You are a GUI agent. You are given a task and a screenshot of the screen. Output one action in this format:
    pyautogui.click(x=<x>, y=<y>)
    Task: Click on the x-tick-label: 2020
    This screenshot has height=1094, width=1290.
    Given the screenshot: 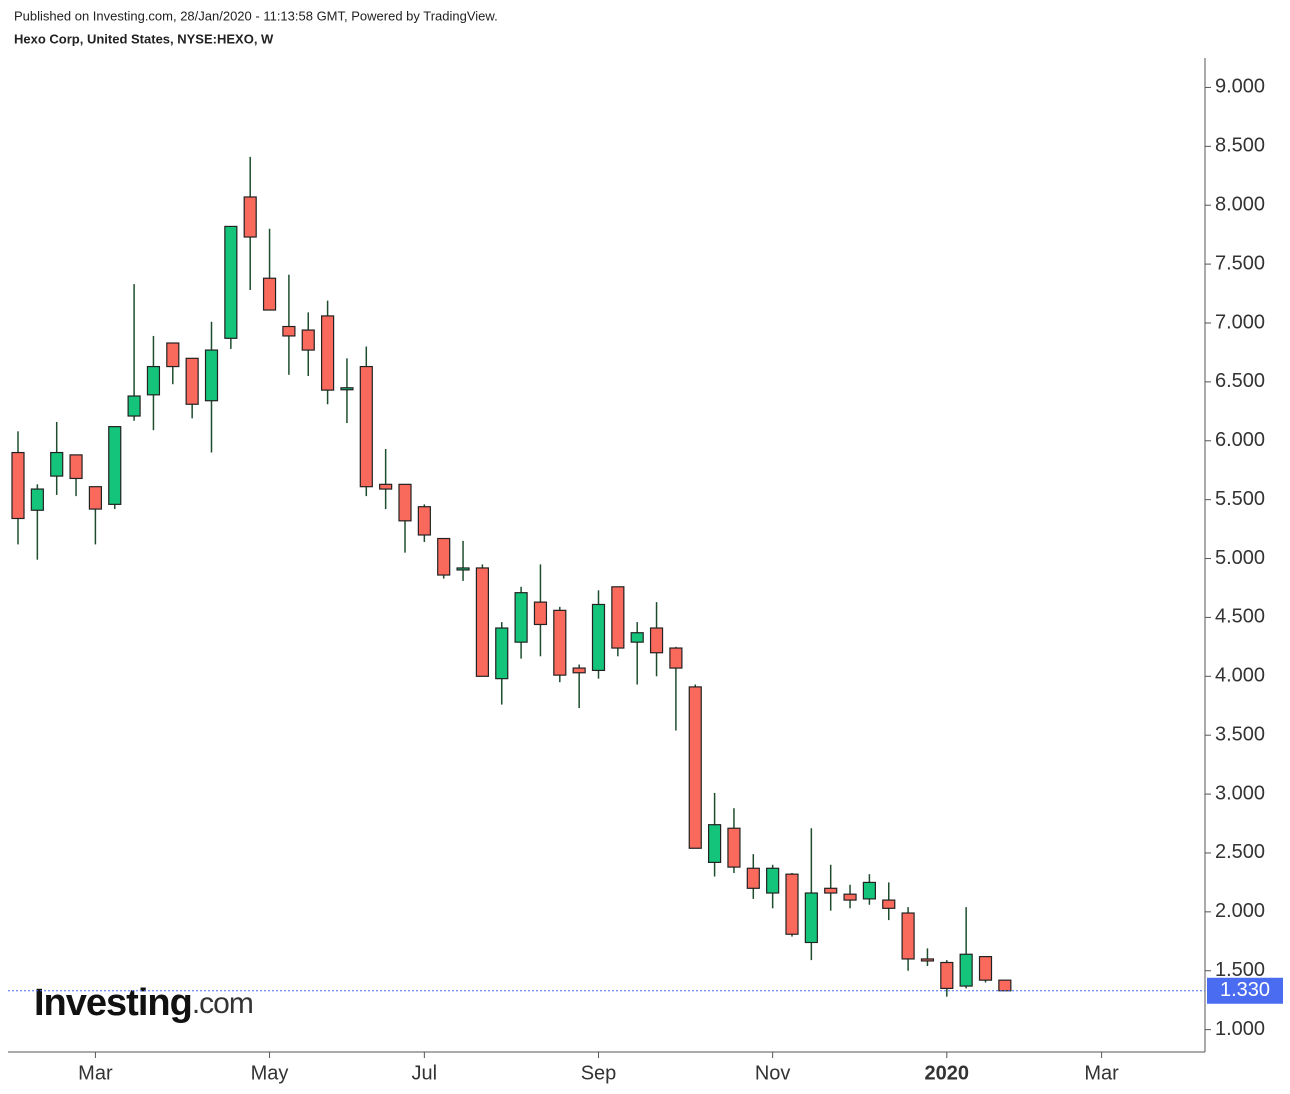 What is the action you would take?
    pyautogui.click(x=947, y=1073)
    